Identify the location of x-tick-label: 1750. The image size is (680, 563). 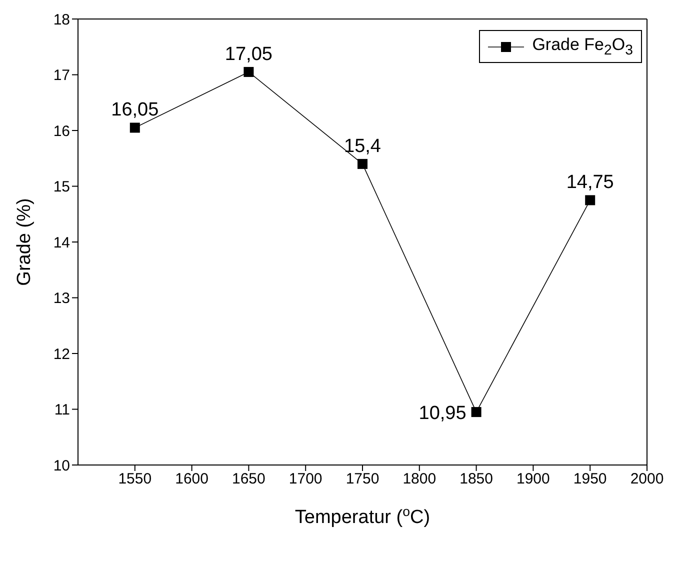
(363, 479).